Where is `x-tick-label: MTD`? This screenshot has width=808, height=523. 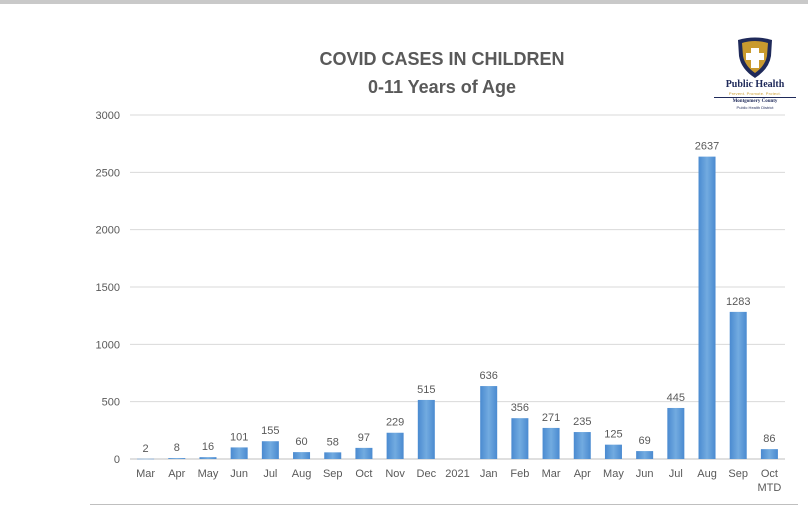 x-tick-label: MTD is located at coordinates (769, 488).